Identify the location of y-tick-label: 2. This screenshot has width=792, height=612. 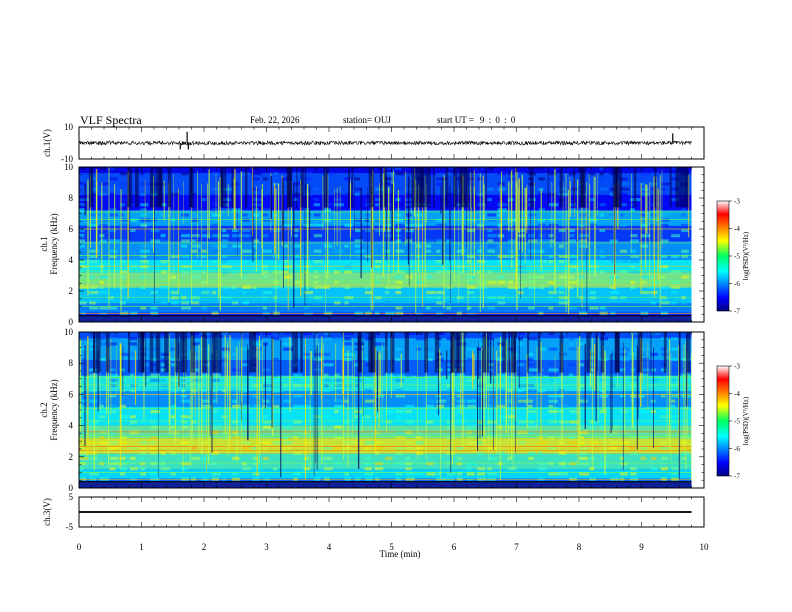
(71, 291).